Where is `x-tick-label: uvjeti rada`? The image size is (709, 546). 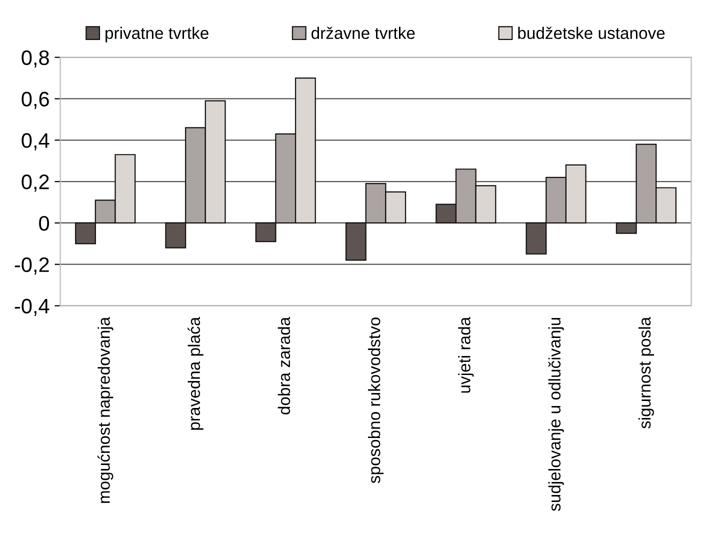 x-tick-label: uvjeti rada is located at coordinates (466, 354).